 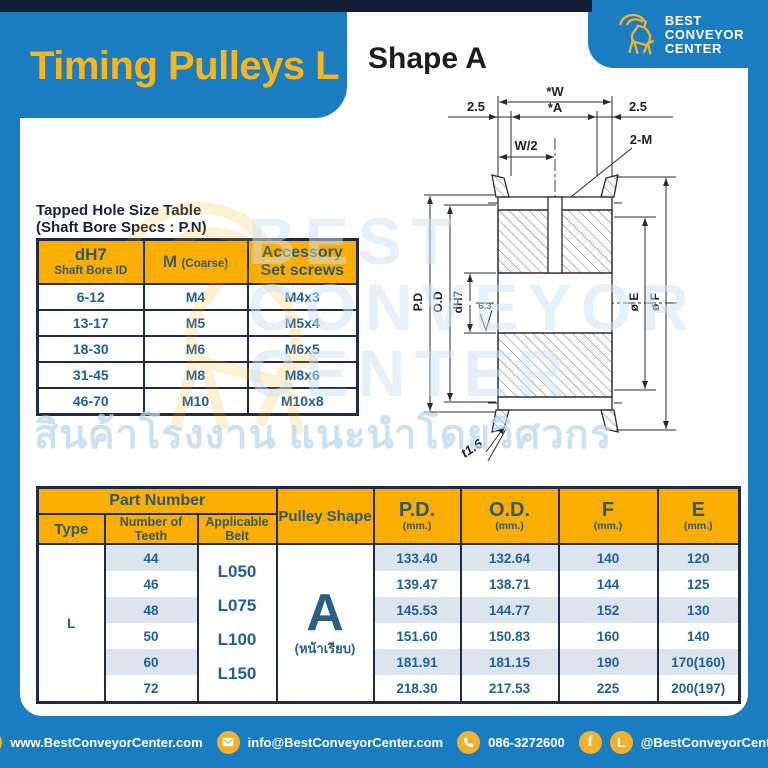 I want to click on m-header-sub: (Coarse), so click(x=205, y=263).